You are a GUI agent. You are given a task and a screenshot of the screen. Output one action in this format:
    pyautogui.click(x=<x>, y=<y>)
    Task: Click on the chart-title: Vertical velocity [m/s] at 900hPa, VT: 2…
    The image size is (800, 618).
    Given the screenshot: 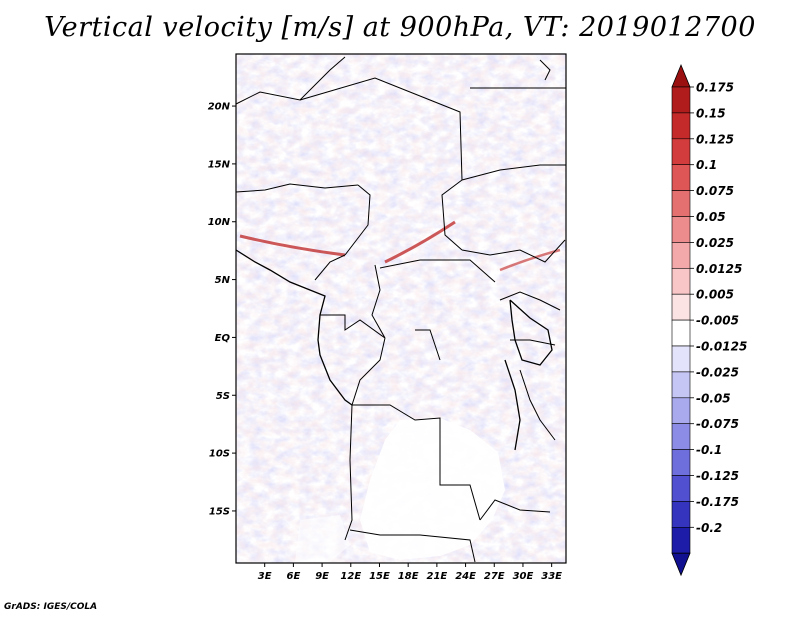 What is the action you would take?
    pyautogui.click(x=400, y=27)
    